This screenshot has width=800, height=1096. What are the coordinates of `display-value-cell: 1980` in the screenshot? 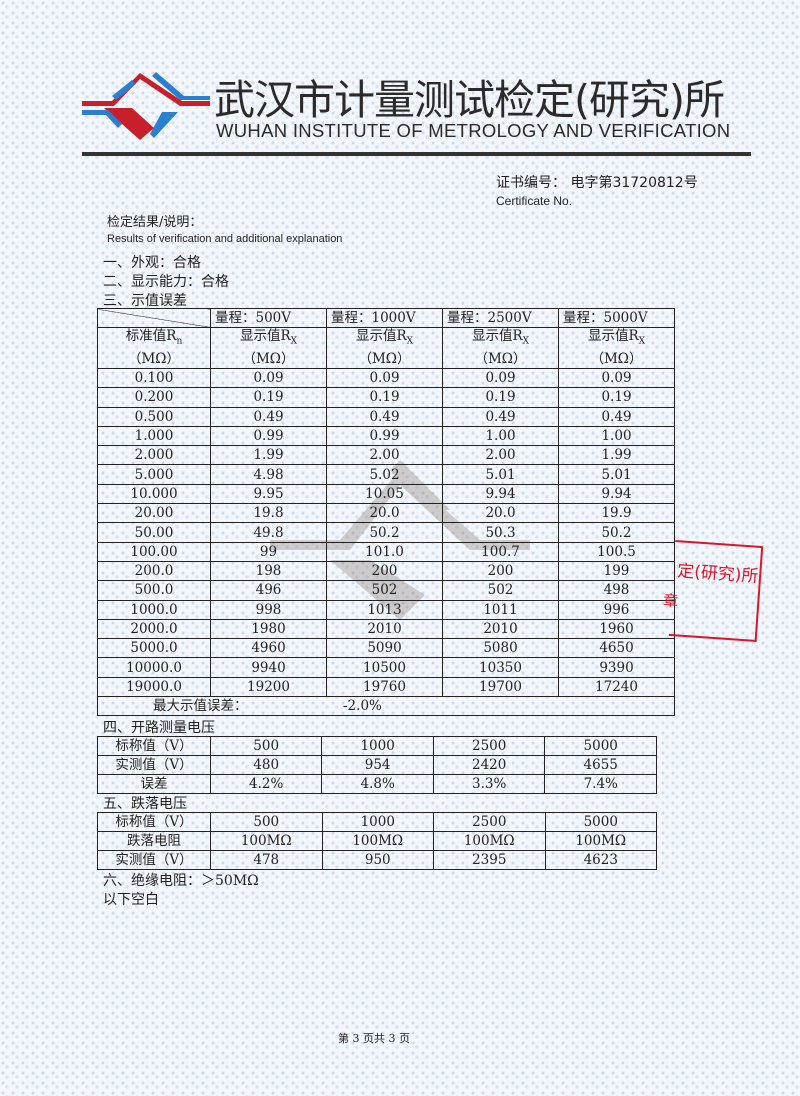 It's located at (268, 629).